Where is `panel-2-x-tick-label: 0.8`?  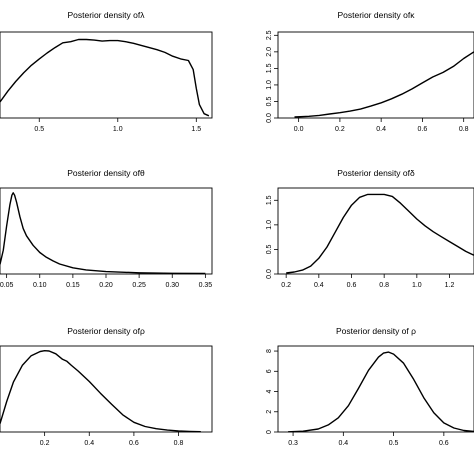 panel-2-x-tick-label: 0.8 is located at coordinates (464, 129).